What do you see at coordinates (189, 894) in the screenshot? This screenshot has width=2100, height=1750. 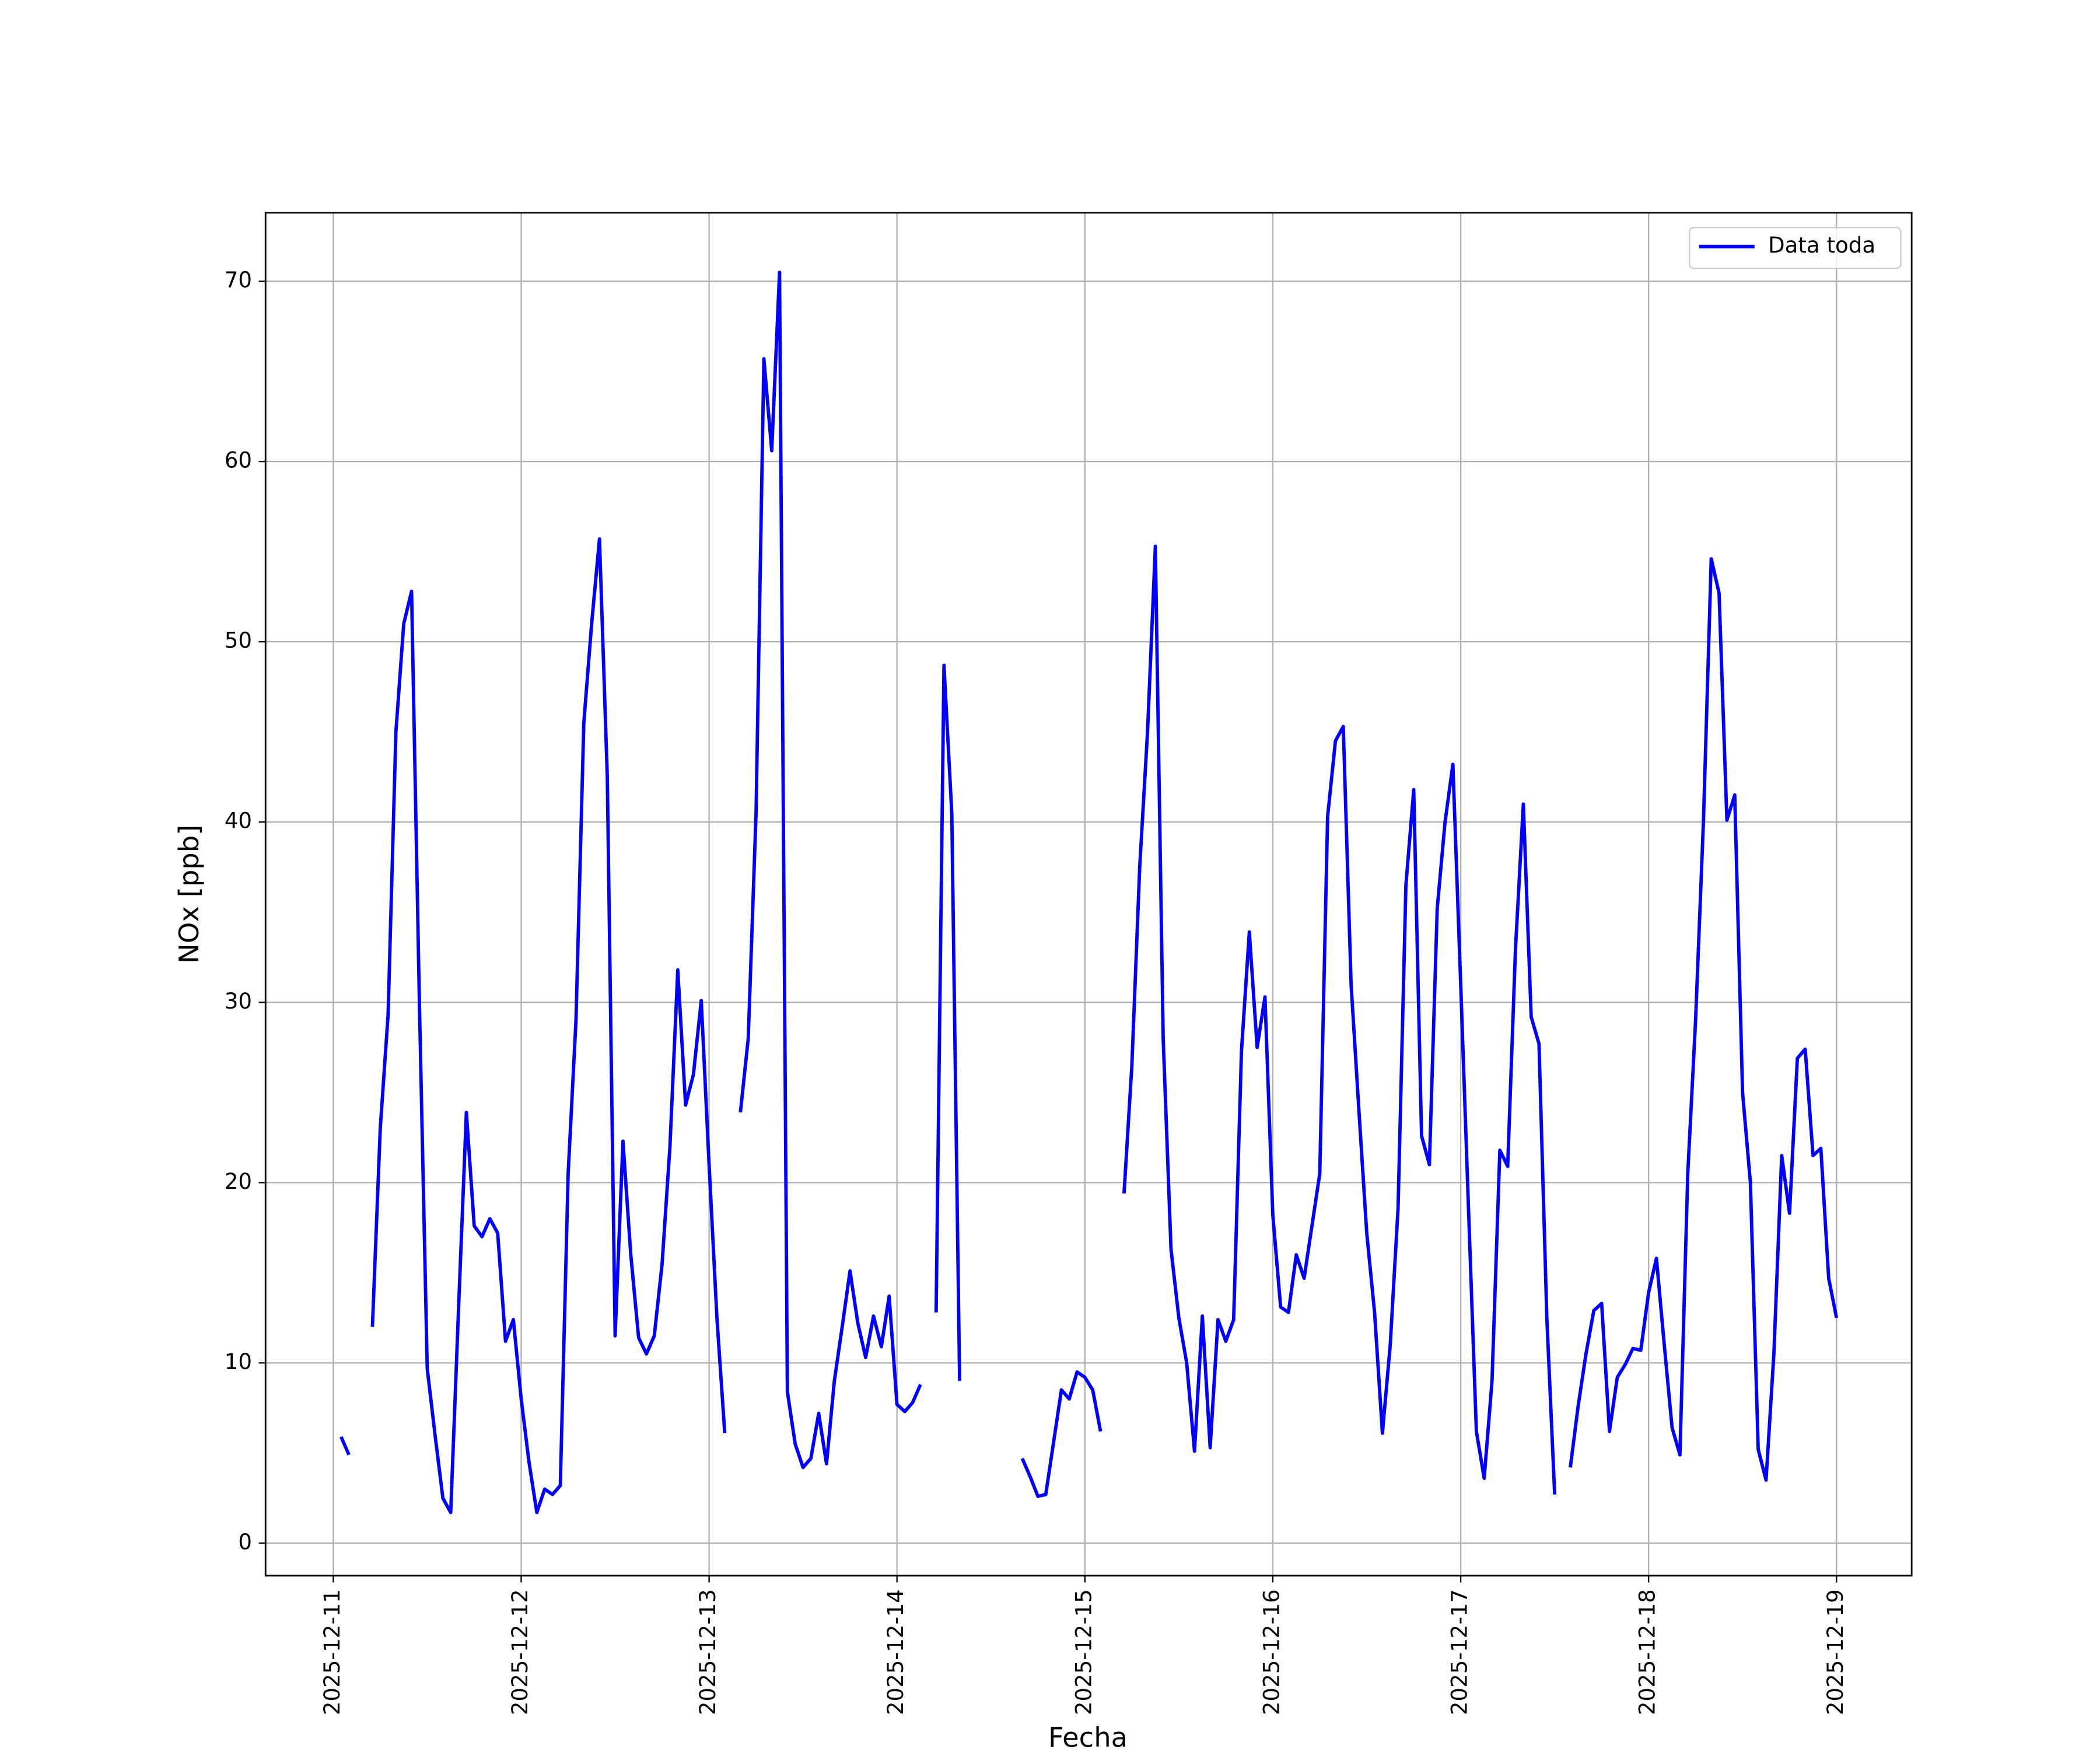 I see `y-axis-label: NOx [ppb]` at bounding box center [189, 894].